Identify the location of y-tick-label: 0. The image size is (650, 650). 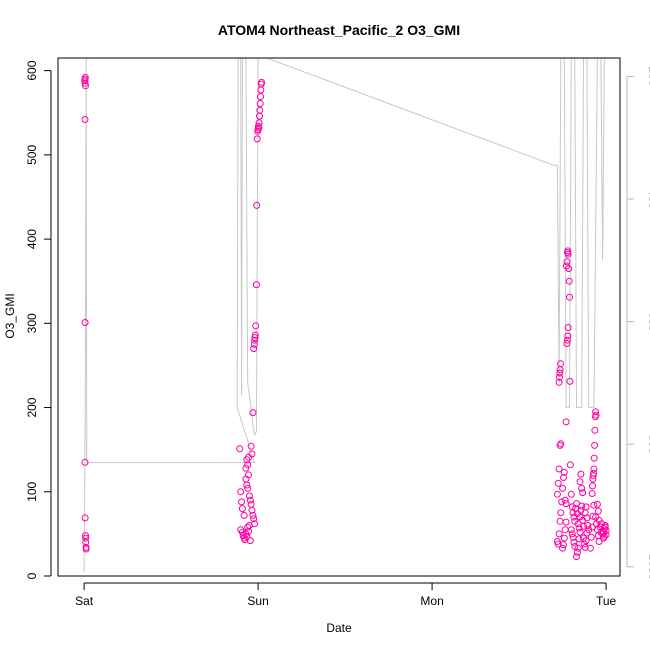
(32, 575).